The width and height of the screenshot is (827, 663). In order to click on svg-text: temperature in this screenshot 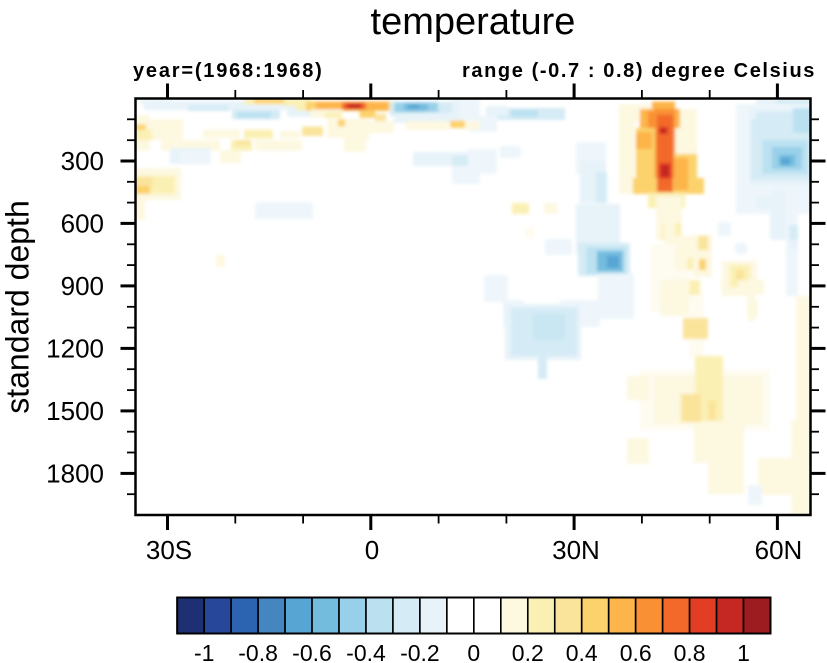, I will do `click(473, 22)`.